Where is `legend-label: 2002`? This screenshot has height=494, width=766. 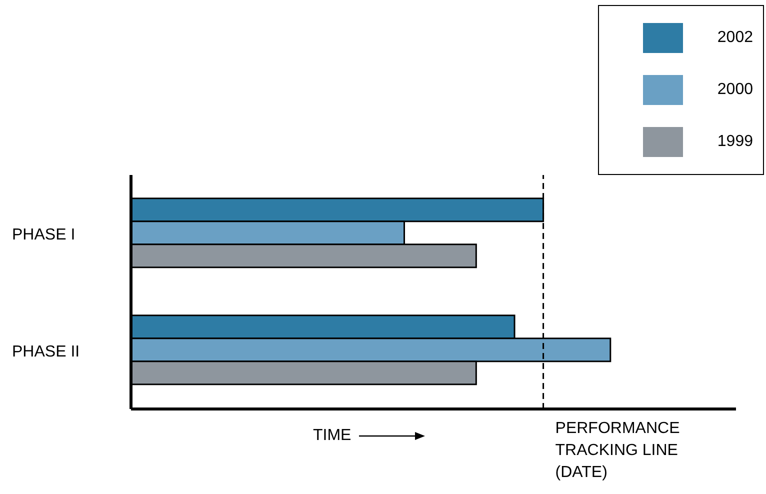
legend-label: 2002 is located at coordinates (735, 37).